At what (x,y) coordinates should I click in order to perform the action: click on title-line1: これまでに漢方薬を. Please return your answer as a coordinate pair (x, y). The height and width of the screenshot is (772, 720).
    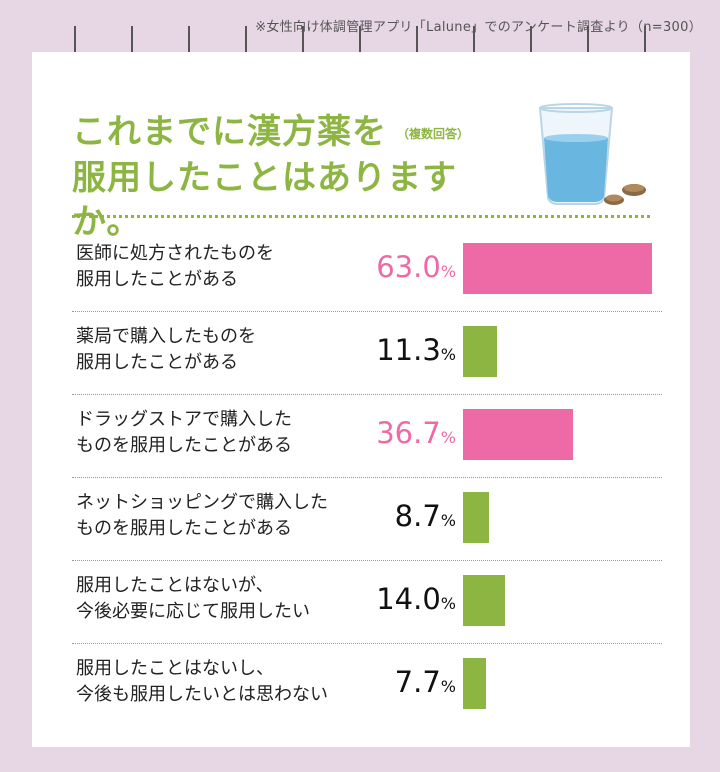
    Looking at the image, I should click on (229, 132).